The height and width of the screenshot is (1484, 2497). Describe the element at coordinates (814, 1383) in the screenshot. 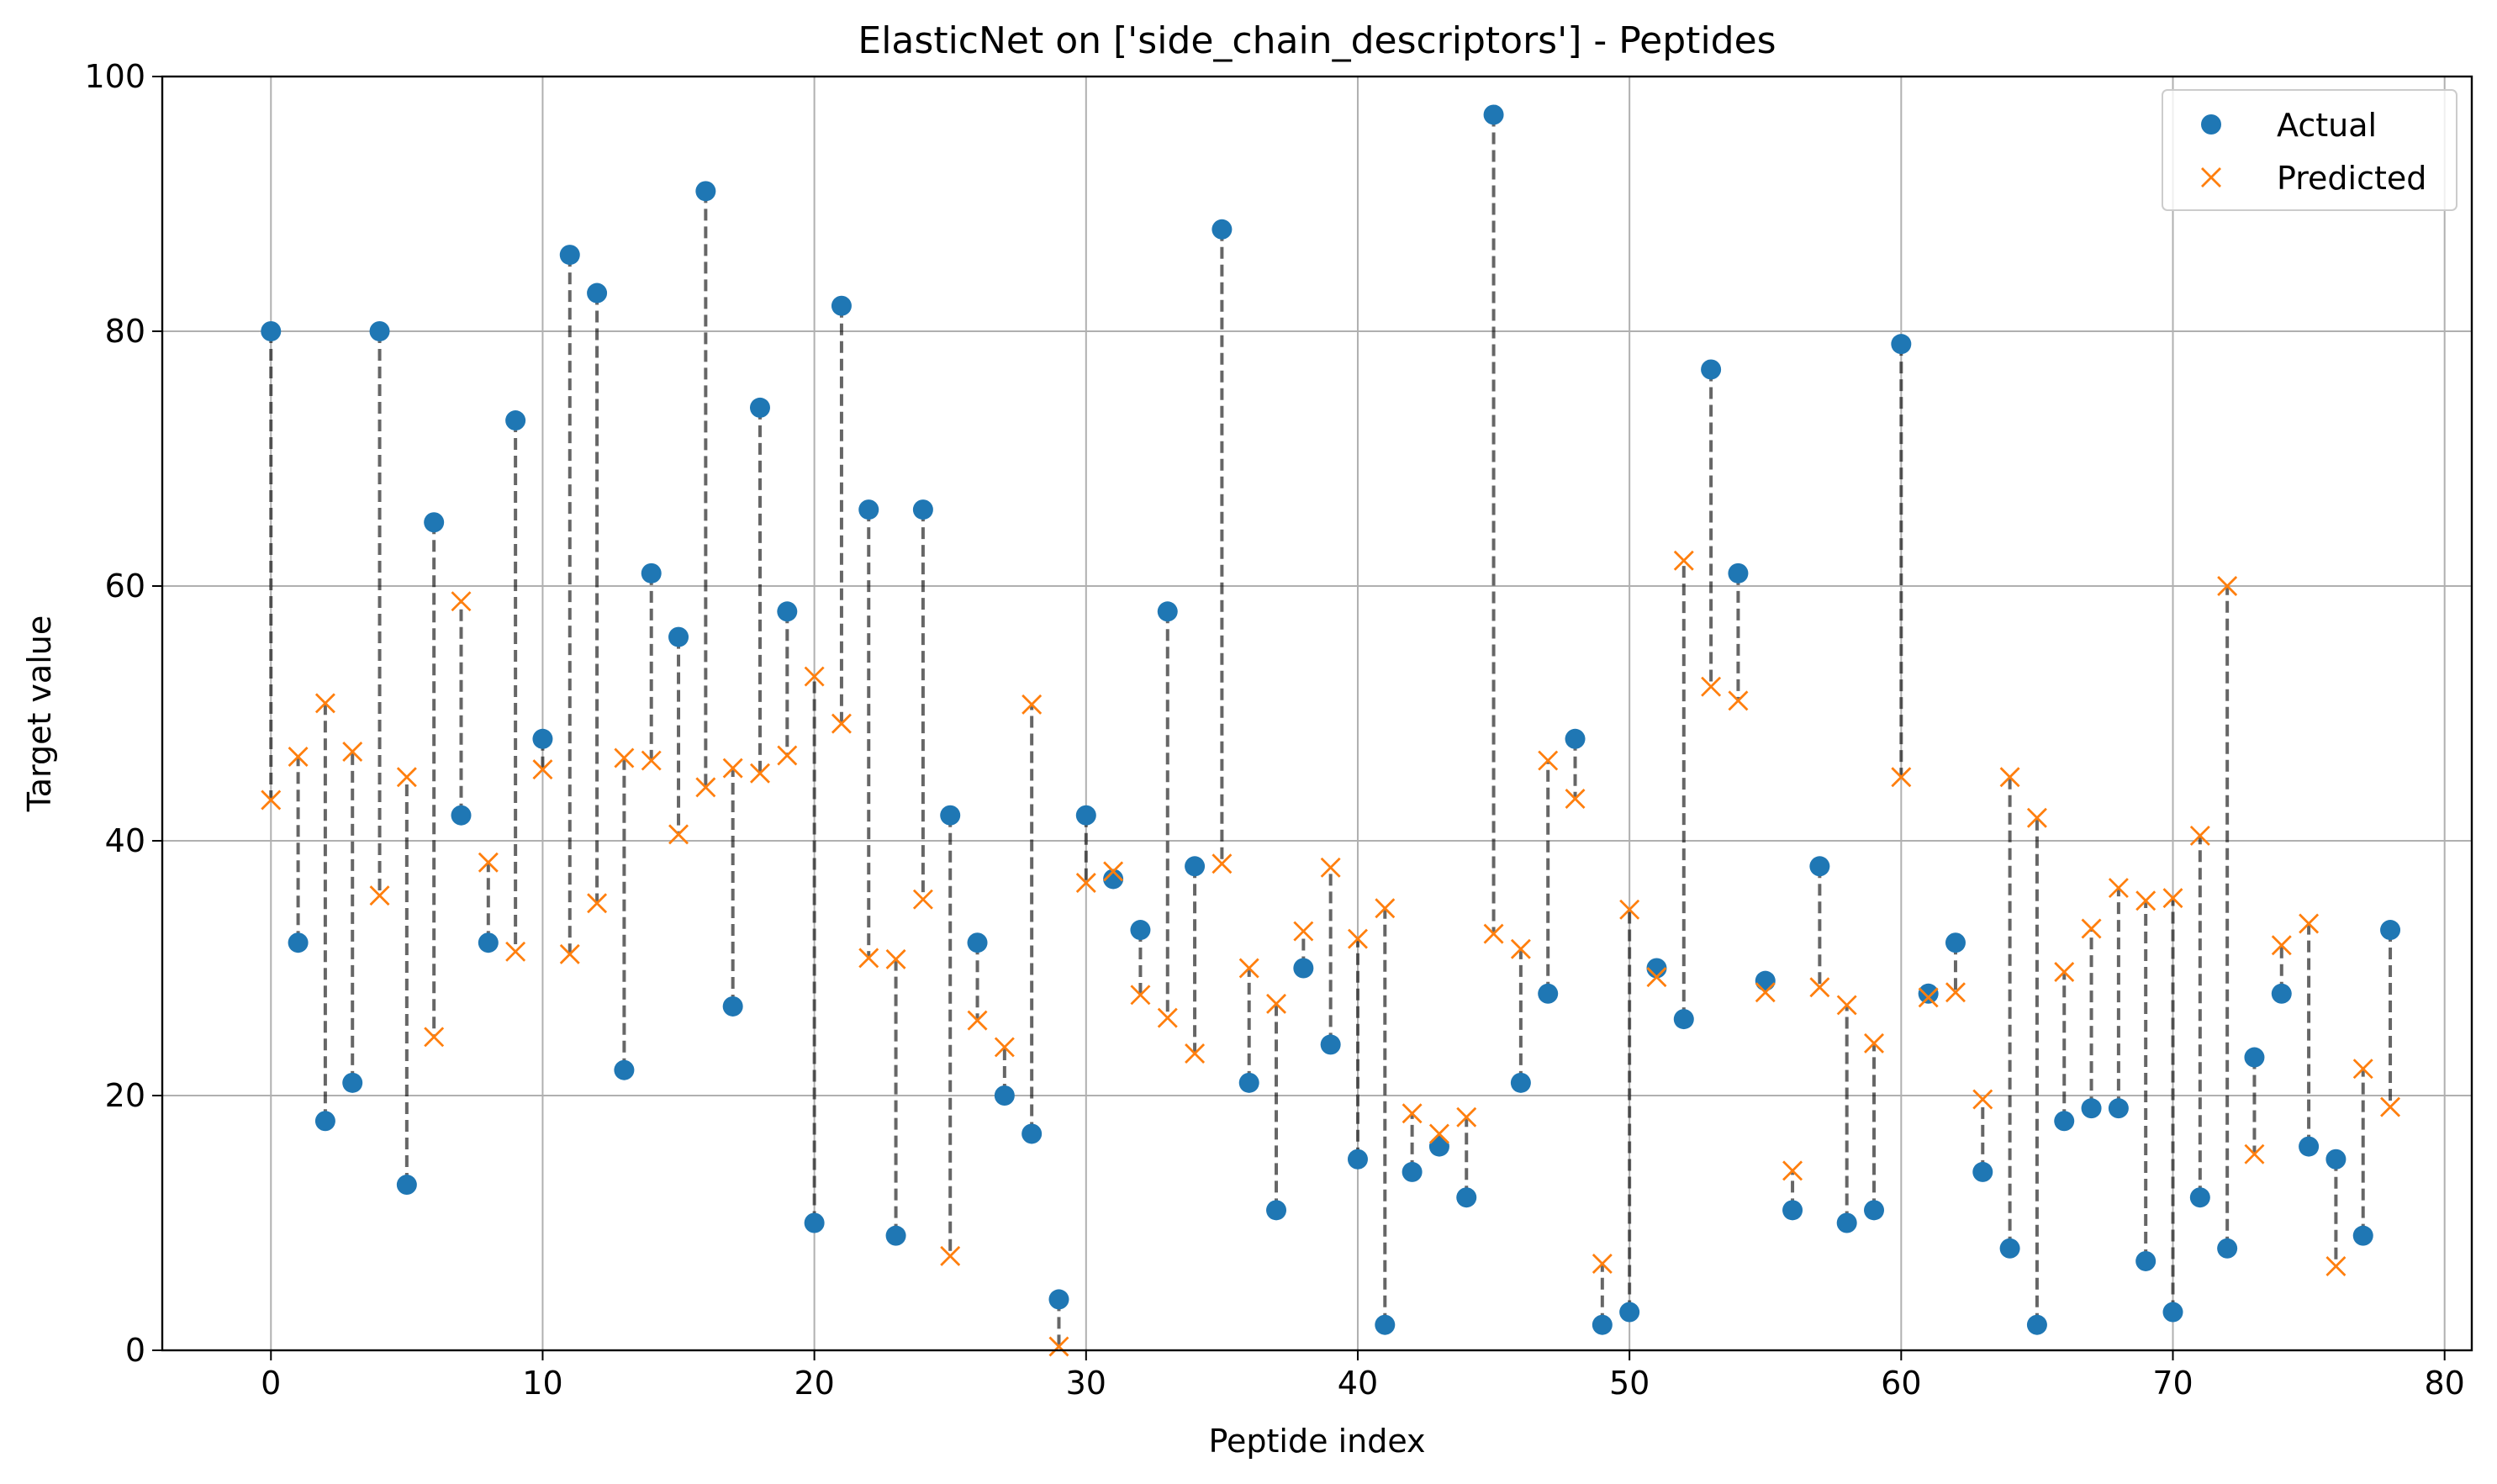

I see `x-tick-label: 20` at that location.